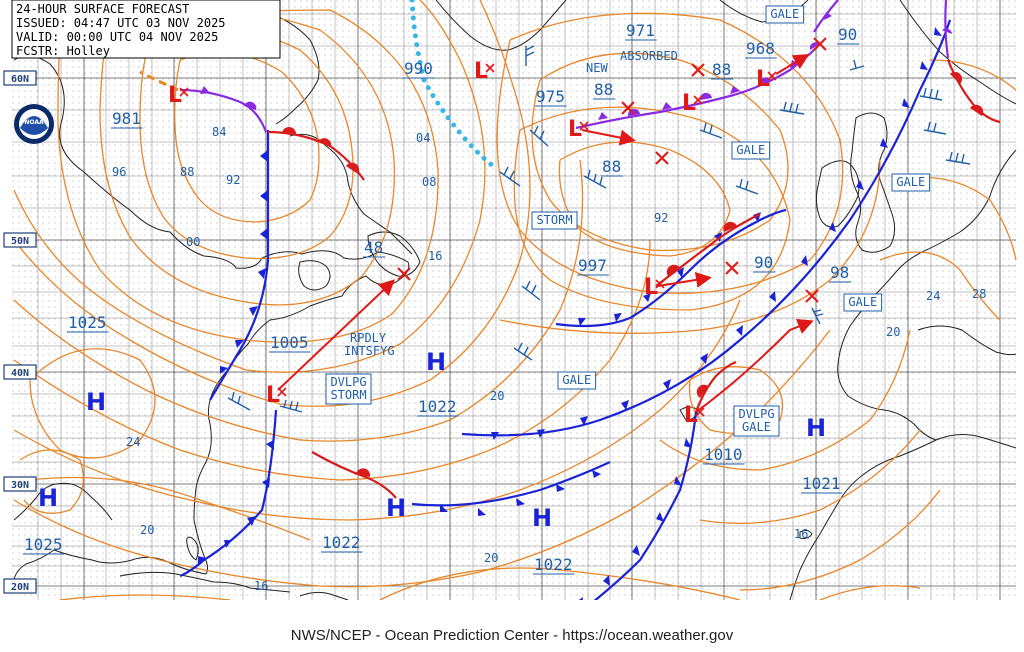 Image resolution: width=1024 pixels, height=652 pixels. Describe the element at coordinates (967, 340) in the screenshot. I see `coast-med-north` at that location.